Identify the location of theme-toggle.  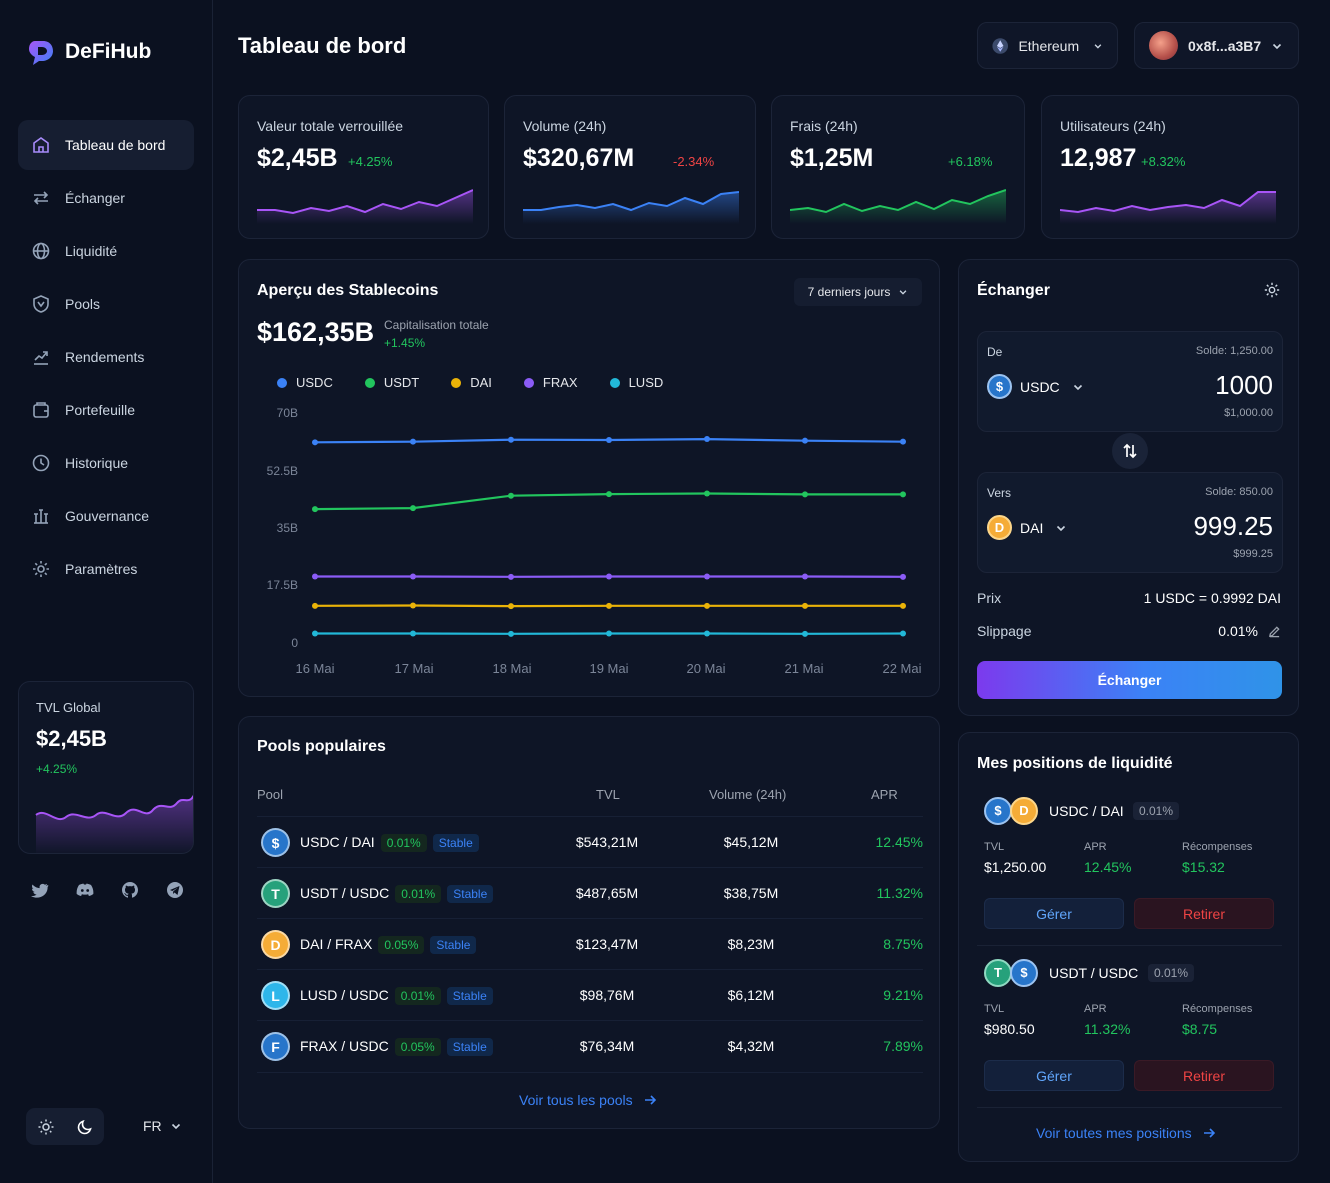
(65, 1126).